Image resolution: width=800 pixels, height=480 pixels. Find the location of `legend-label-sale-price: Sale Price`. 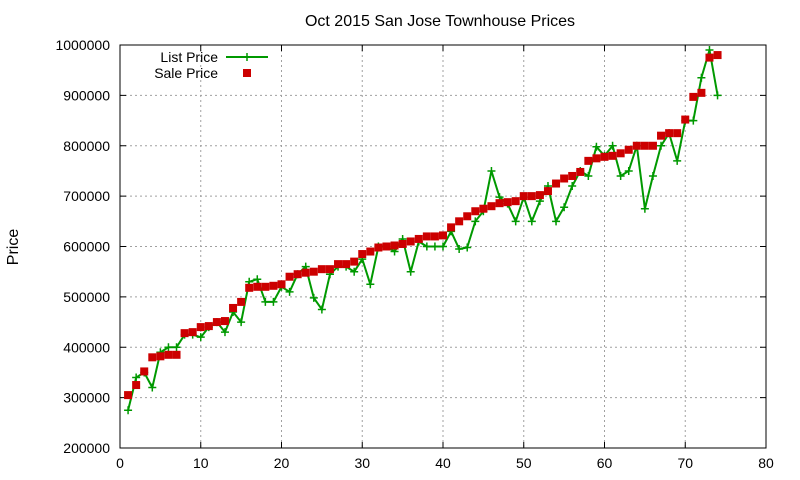

legend-label-sale-price: Sale Price is located at coordinates (186, 73).